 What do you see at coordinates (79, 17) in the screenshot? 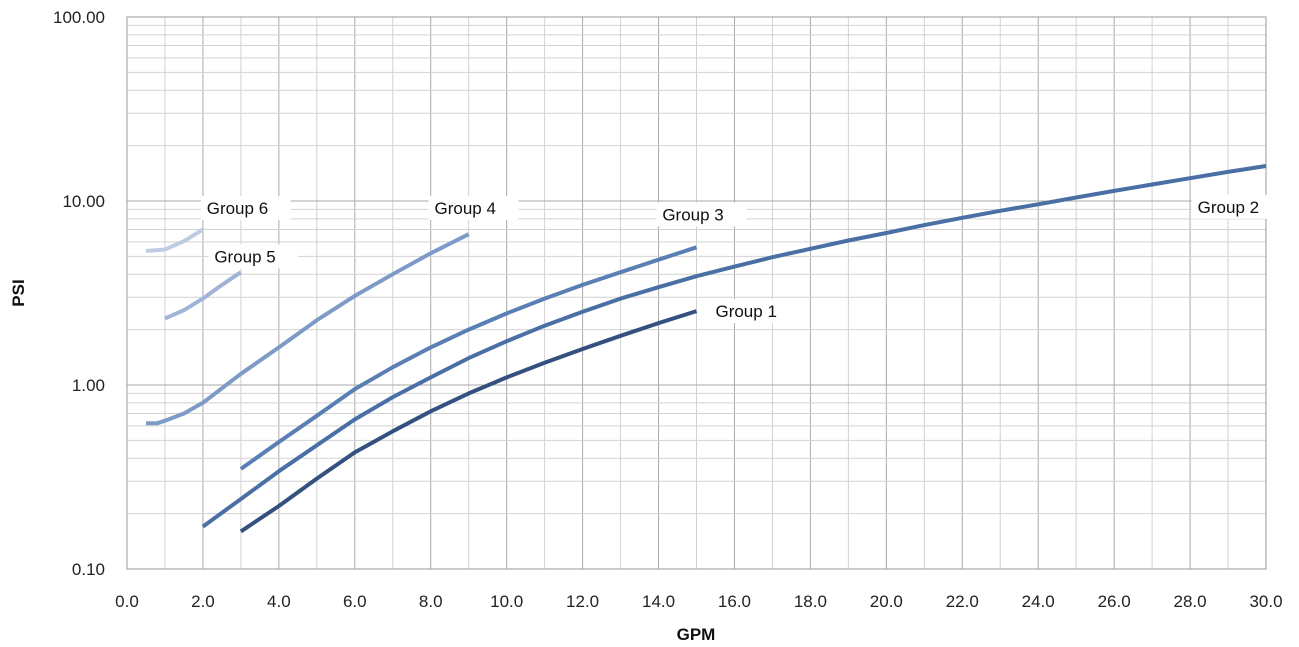
I see `y-tick-label: 100.00` at bounding box center [79, 17].